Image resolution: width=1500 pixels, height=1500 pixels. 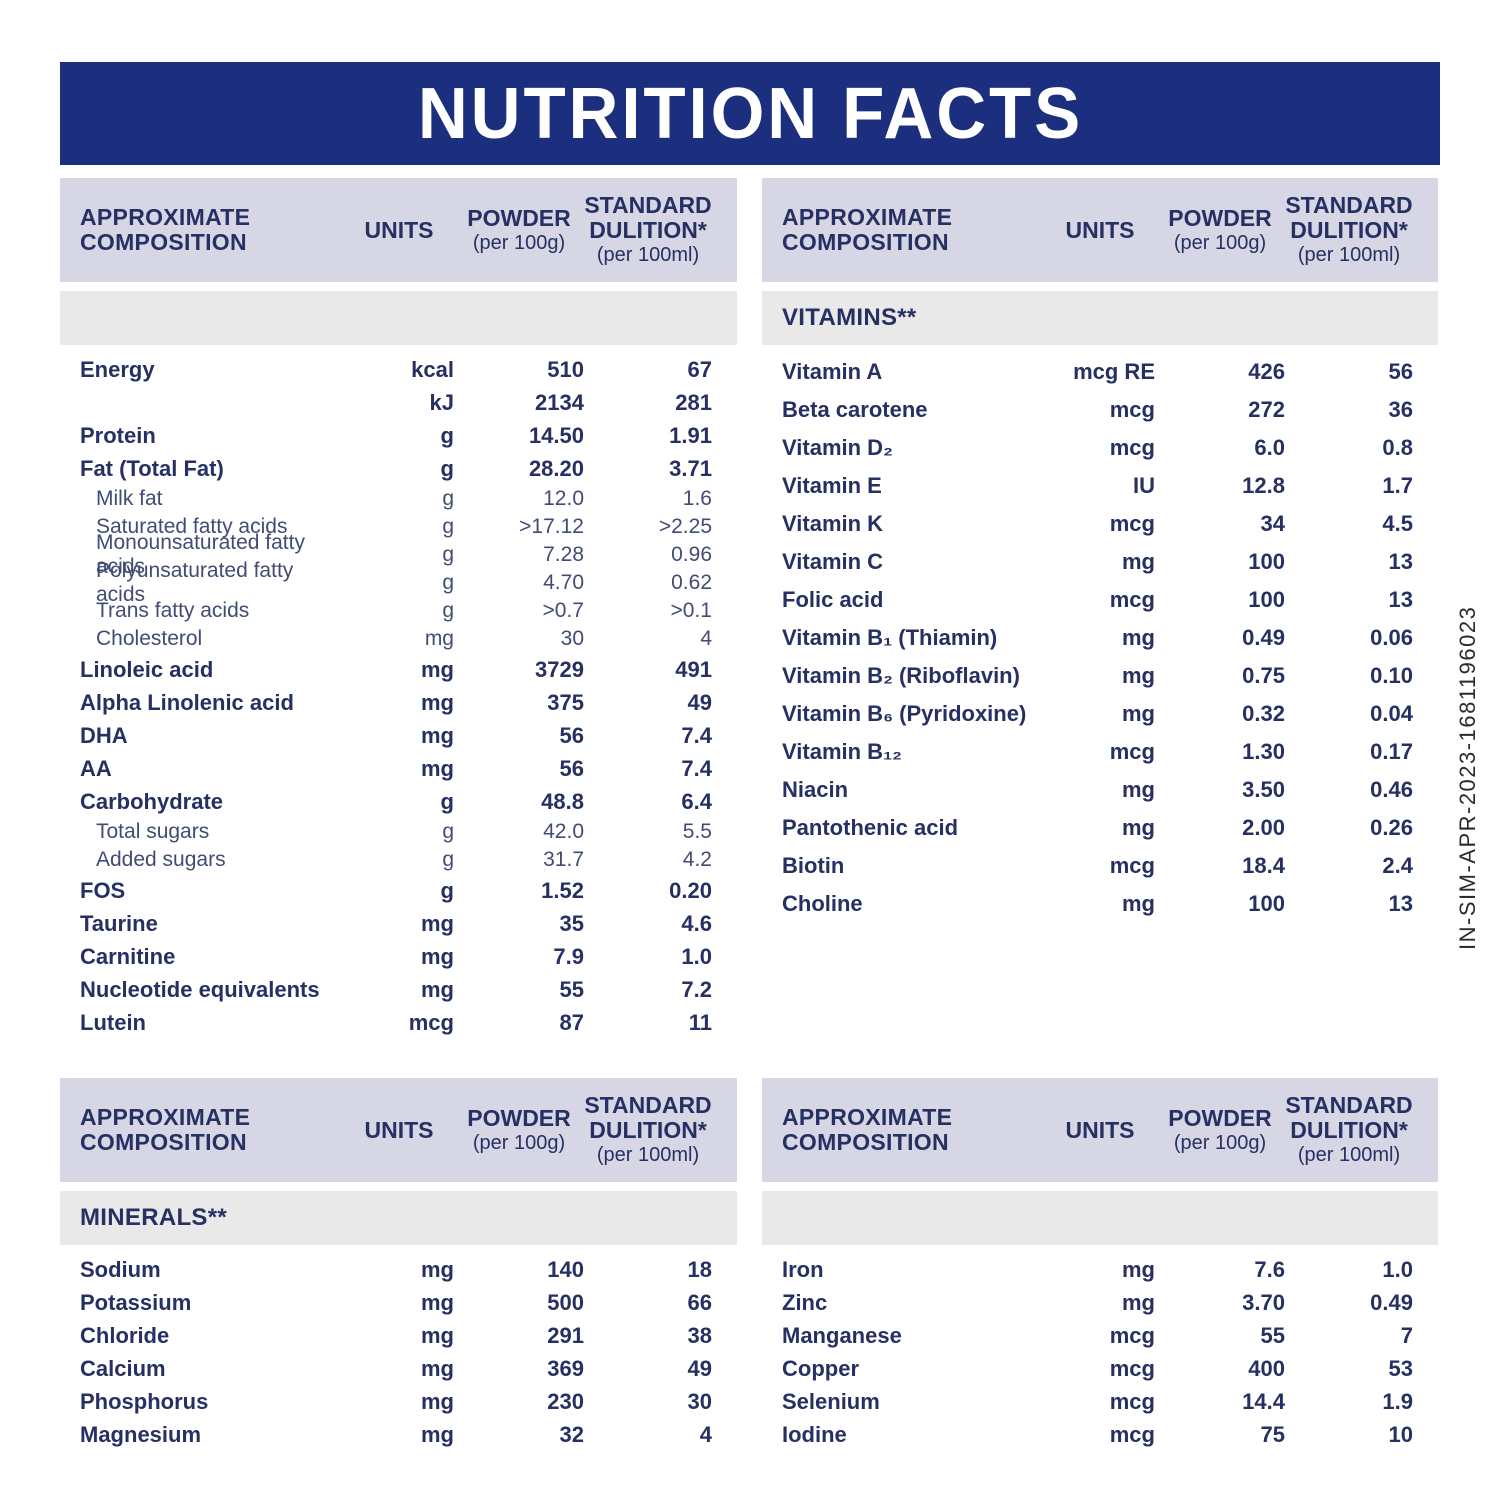 I want to click on page-title: NUTRITION FACTS, so click(x=750, y=113).